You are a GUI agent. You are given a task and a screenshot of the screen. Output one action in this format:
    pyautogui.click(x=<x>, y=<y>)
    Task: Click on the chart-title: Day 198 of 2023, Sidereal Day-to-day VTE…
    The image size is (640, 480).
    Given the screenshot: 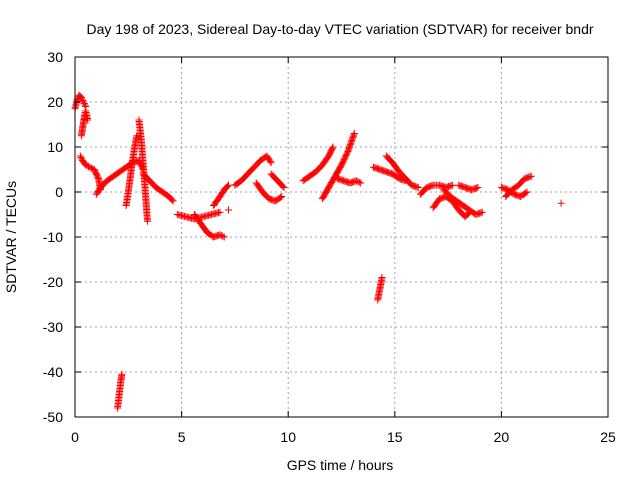 What is the action you would take?
    pyautogui.click(x=339, y=29)
    